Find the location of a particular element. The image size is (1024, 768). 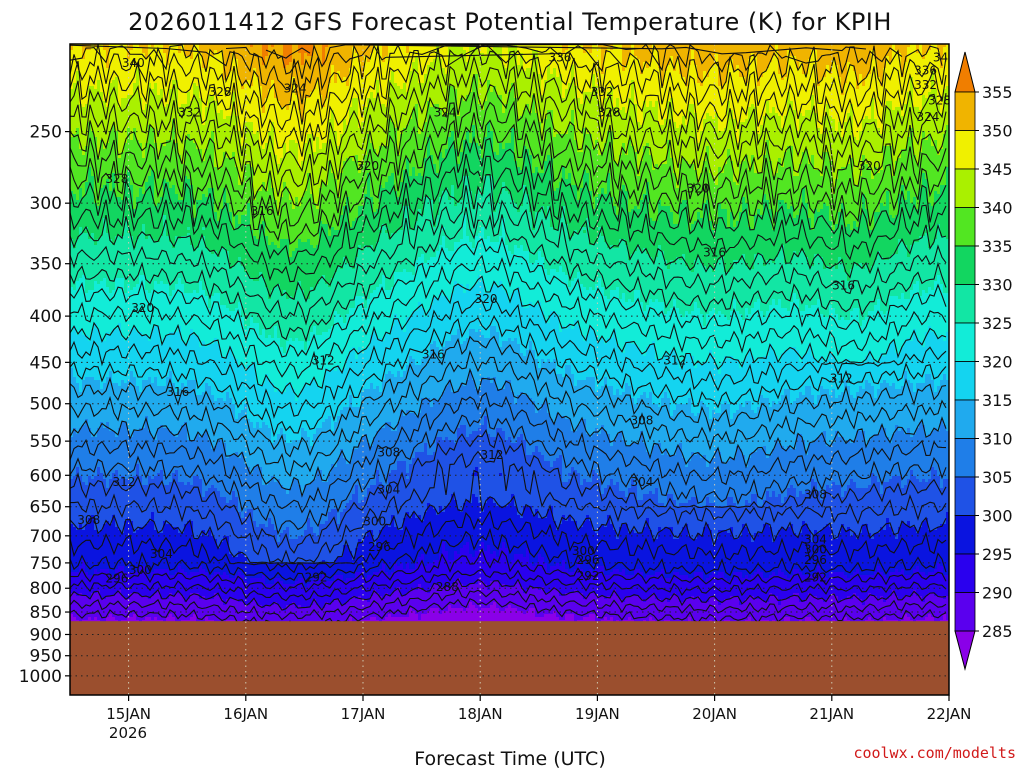

y-tick-label: 250 is located at coordinates (46, 133).